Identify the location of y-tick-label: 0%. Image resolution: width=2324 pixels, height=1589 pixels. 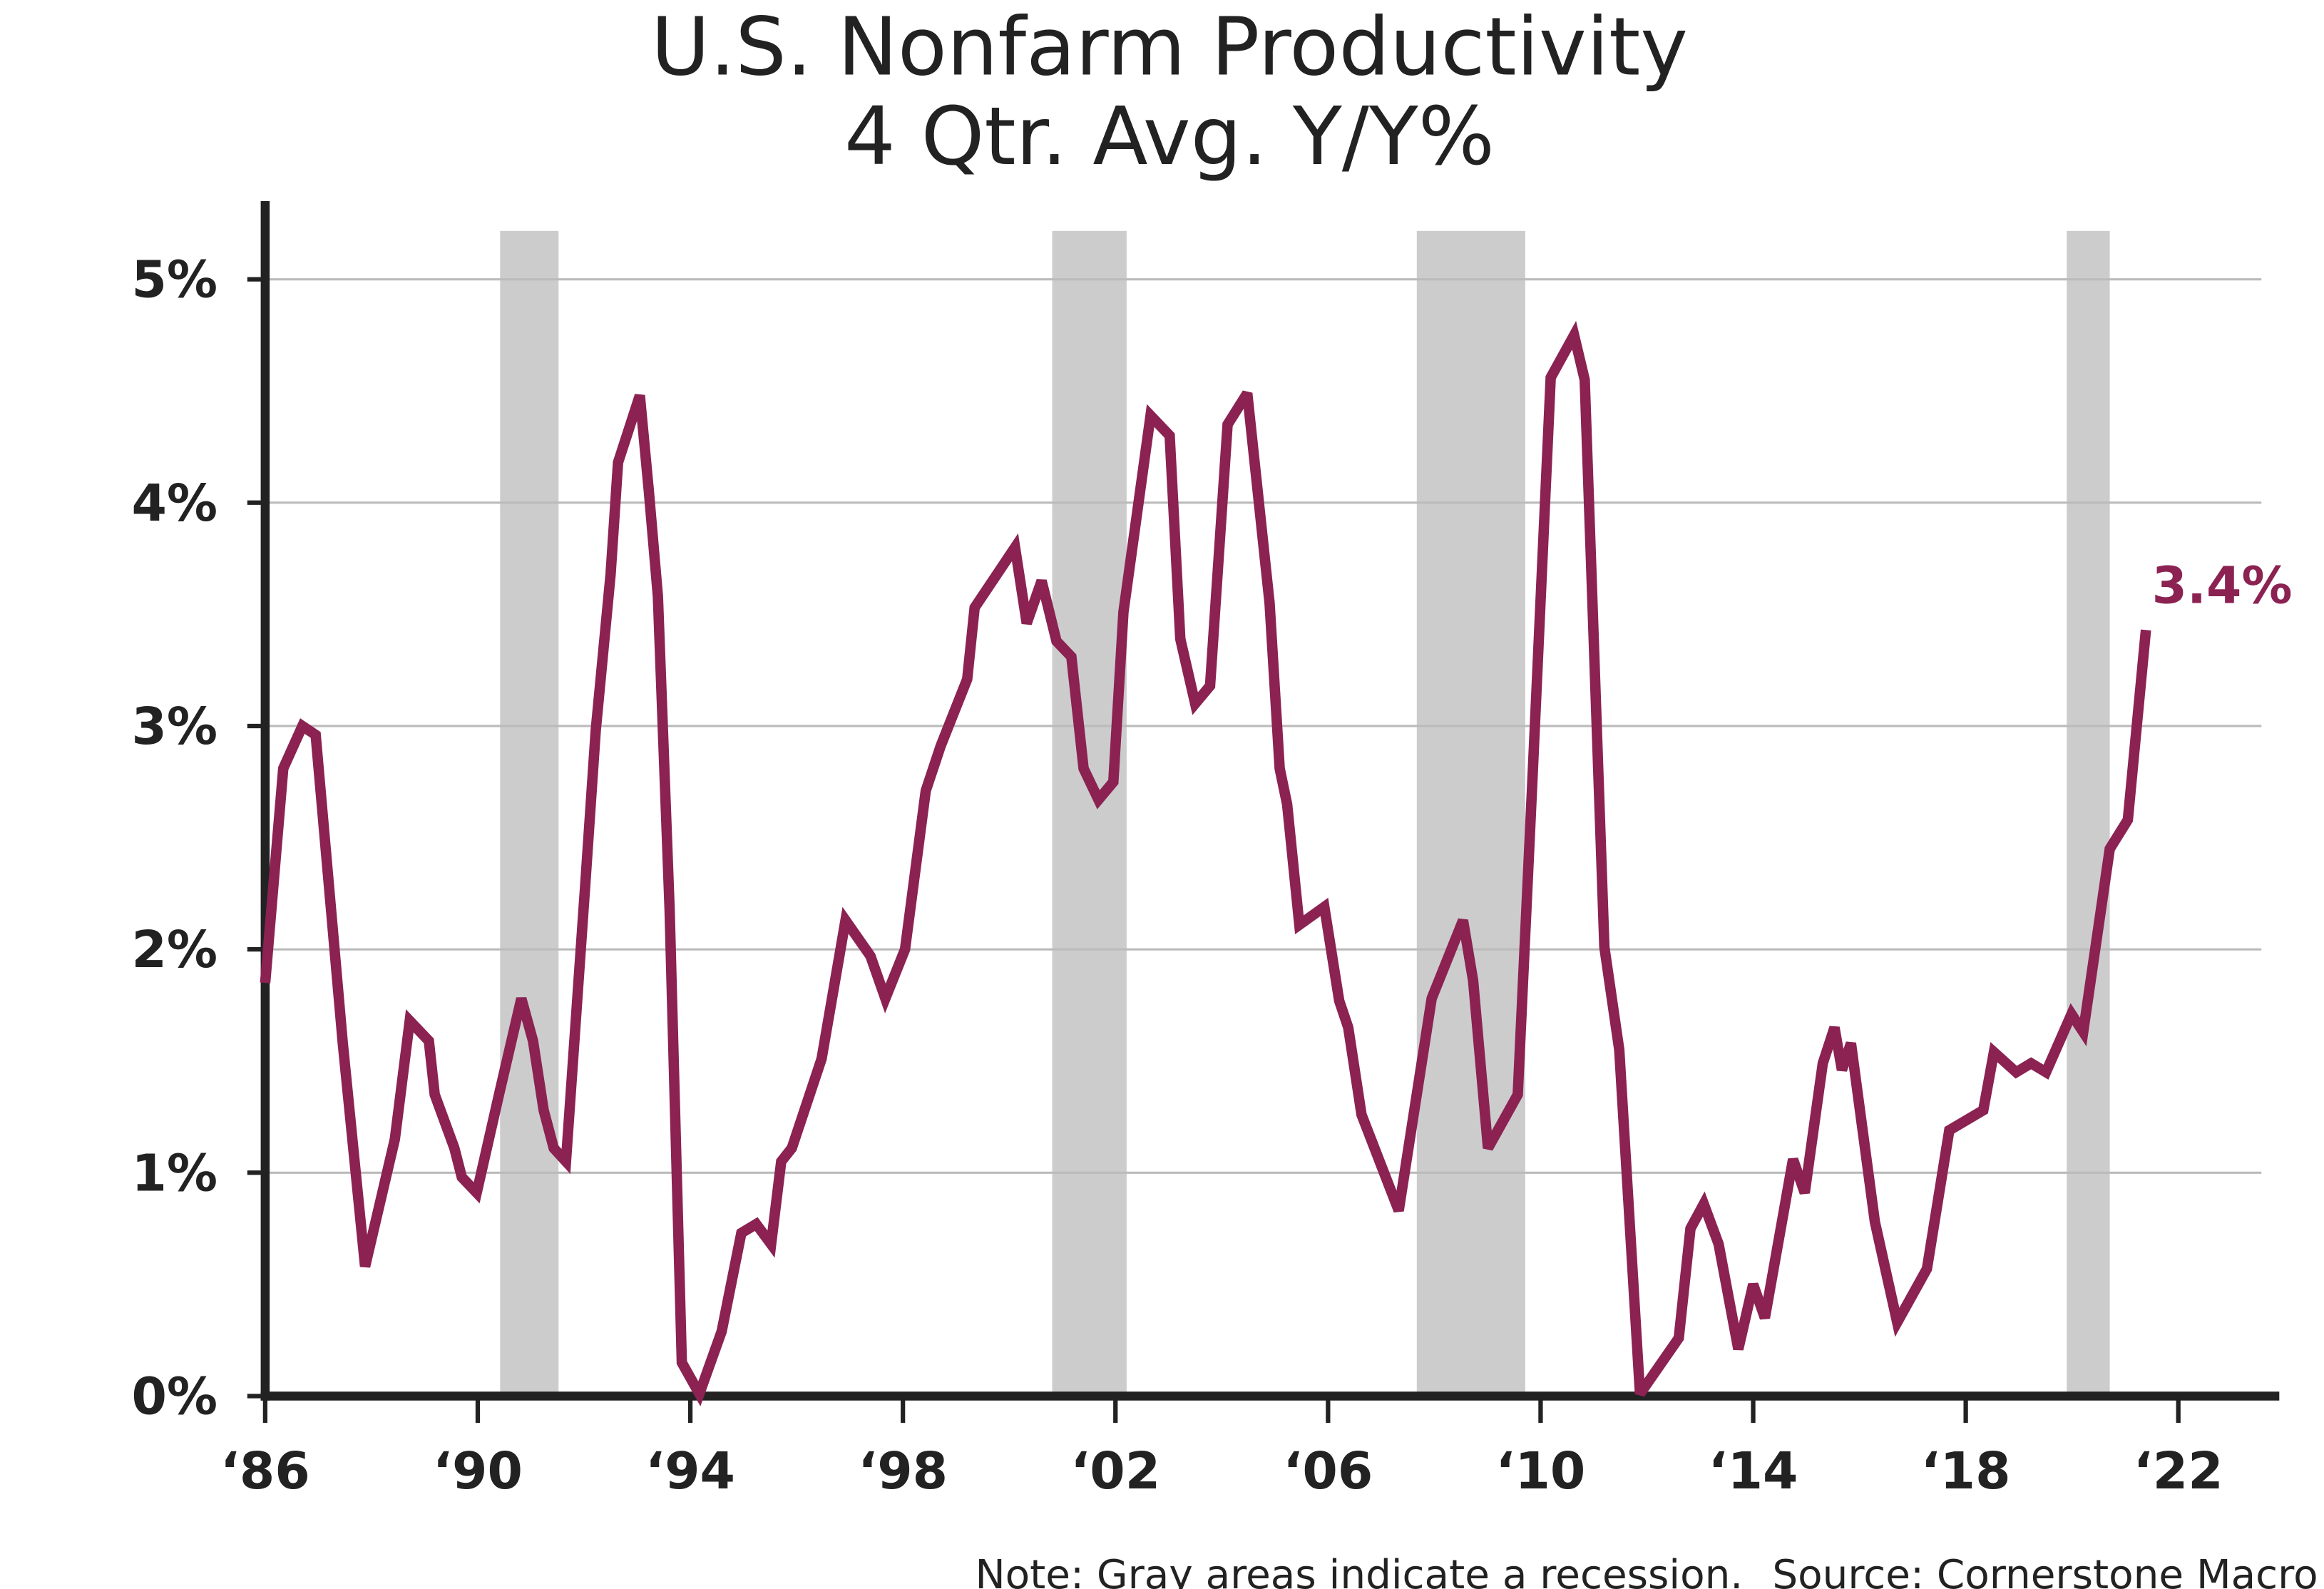
(174, 1396).